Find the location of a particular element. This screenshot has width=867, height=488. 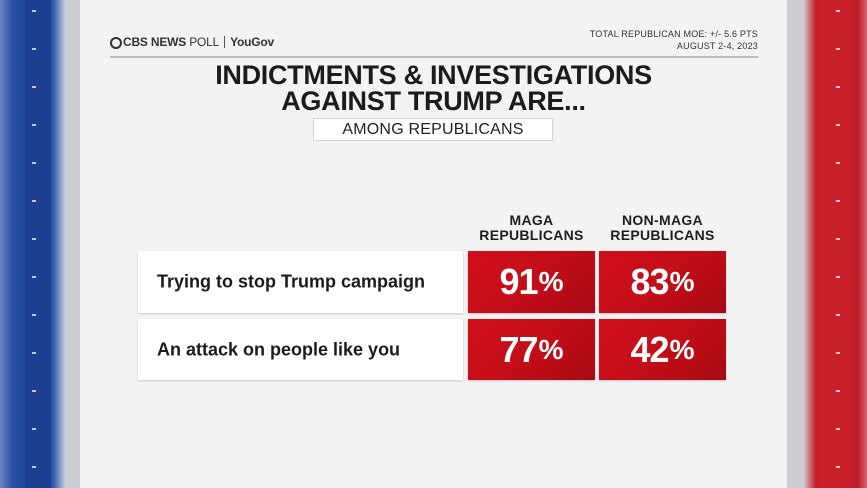

value-cell: 77% is located at coordinates (531, 349).